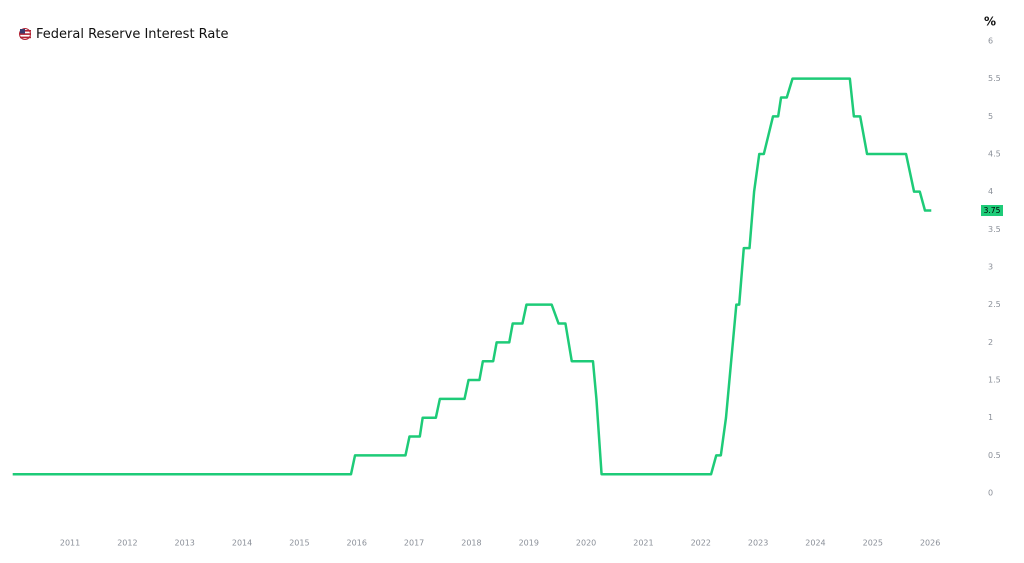 The image size is (1024, 563). What do you see at coordinates (185, 543) in the screenshot?
I see `x-tick-label: 2013` at bounding box center [185, 543].